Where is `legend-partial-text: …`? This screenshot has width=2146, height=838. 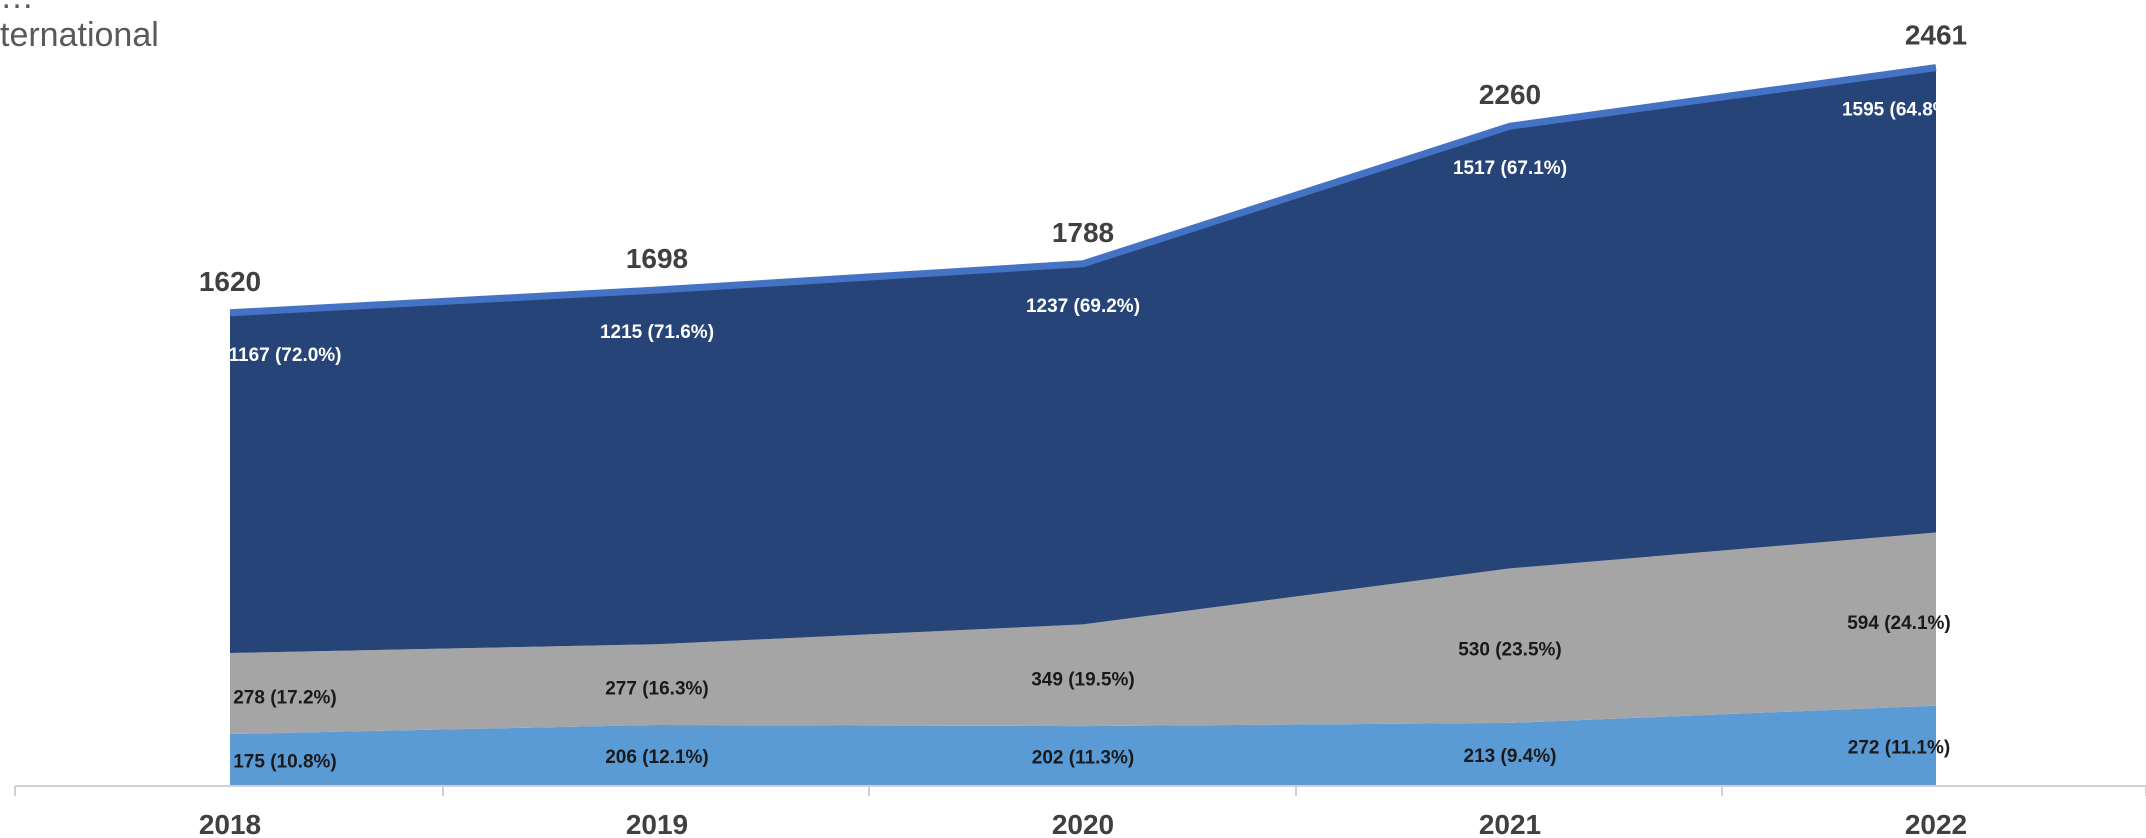
legend-partial-text: … is located at coordinates (17, 8).